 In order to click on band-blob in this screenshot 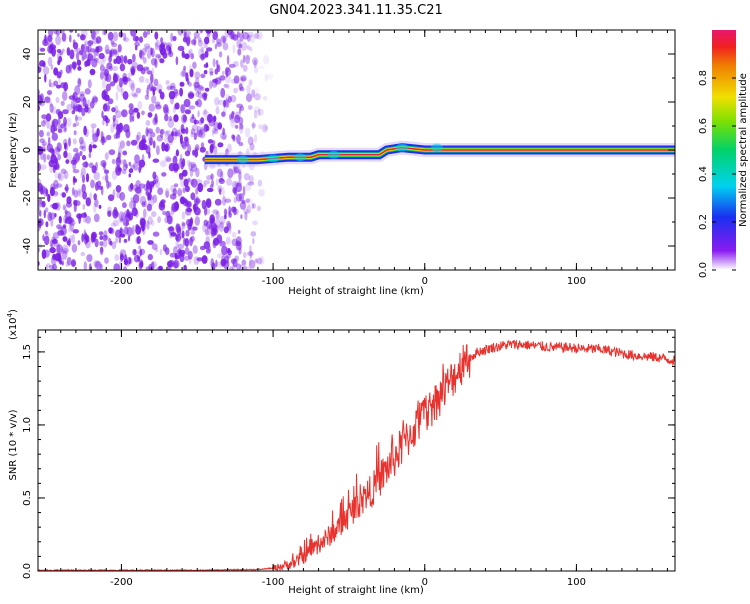, I will do `click(300, 157)`.